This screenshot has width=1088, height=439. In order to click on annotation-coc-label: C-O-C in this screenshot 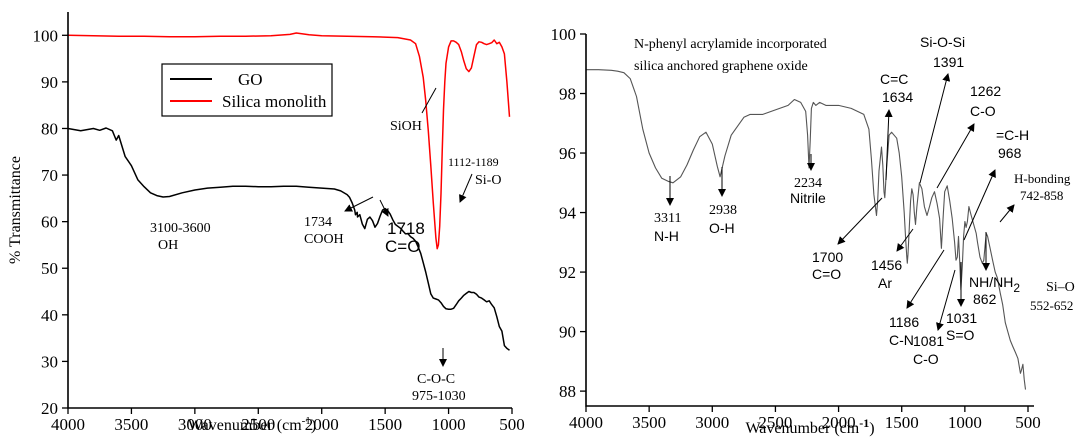, I will do `click(436, 379)`.